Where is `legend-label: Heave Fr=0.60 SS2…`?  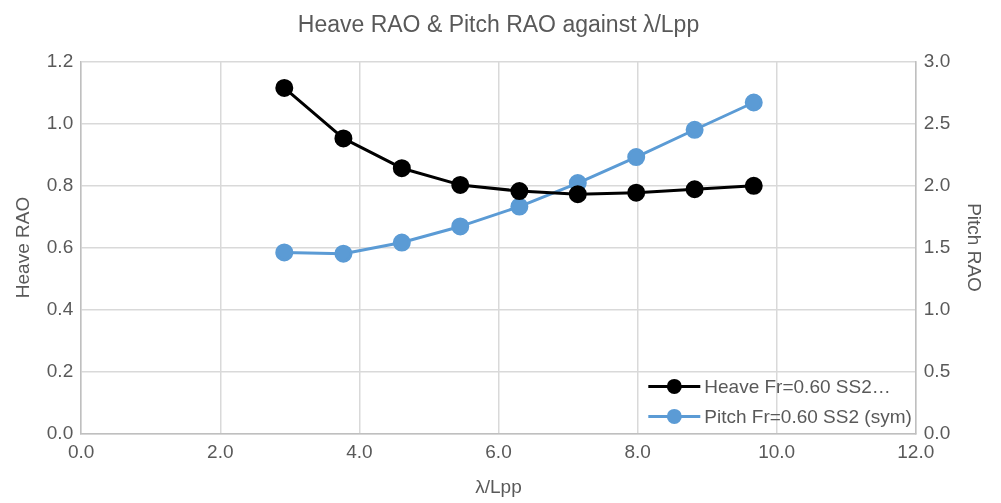 legend-label: Heave Fr=0.60 SS2… is located at coordinates (797, 386).